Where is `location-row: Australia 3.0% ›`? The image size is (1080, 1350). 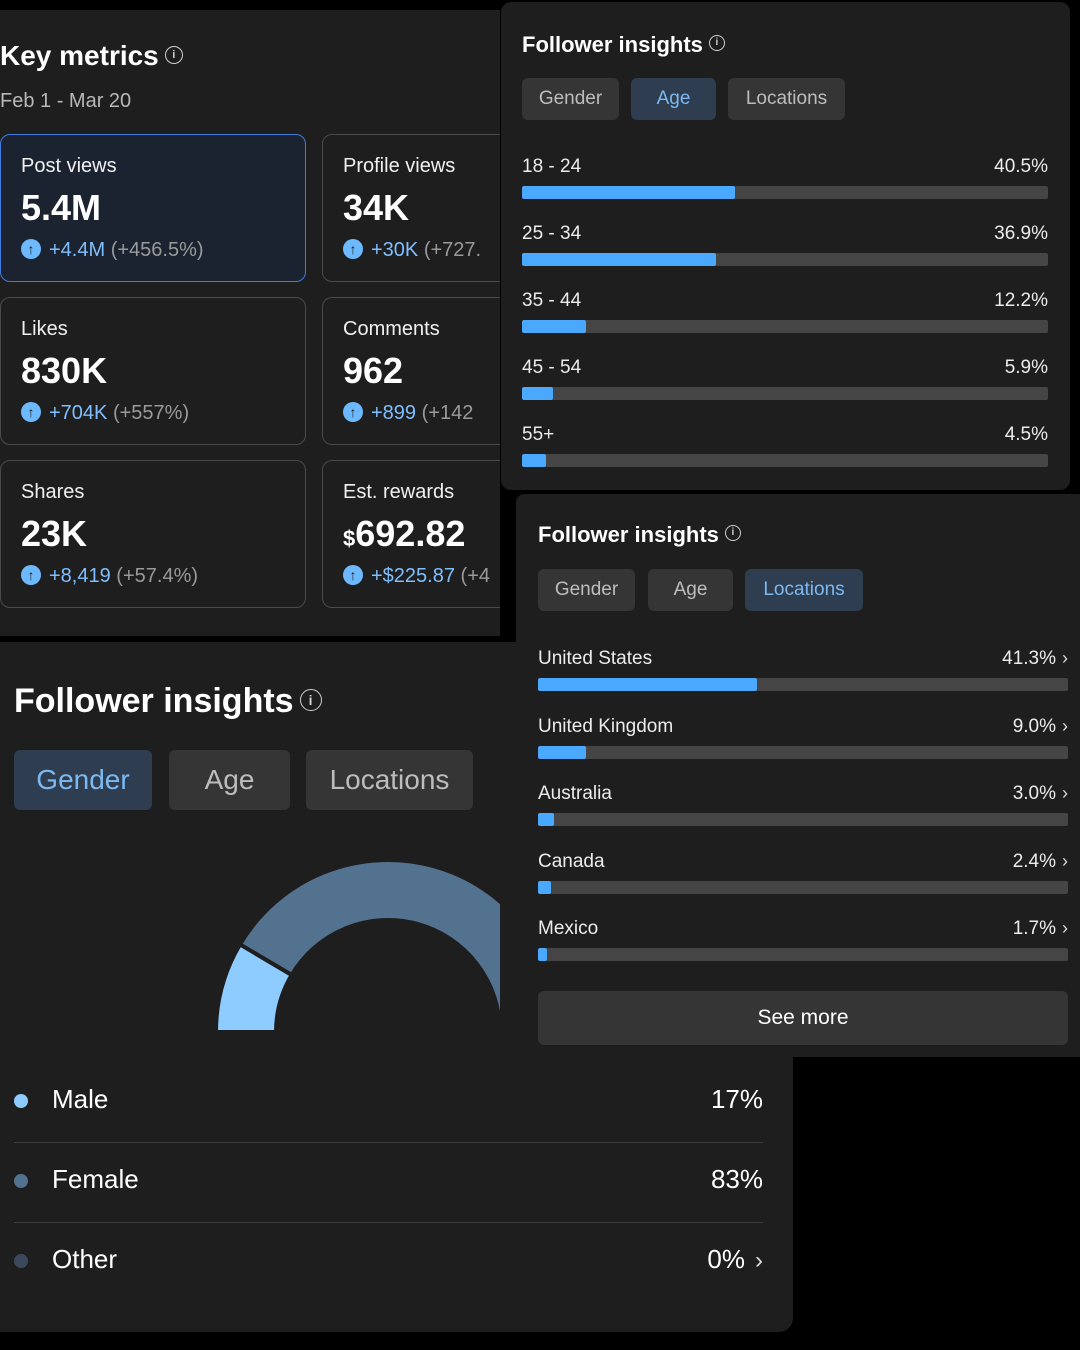 location-row: Australia 3.0% › is located at coordinates (803, 806).